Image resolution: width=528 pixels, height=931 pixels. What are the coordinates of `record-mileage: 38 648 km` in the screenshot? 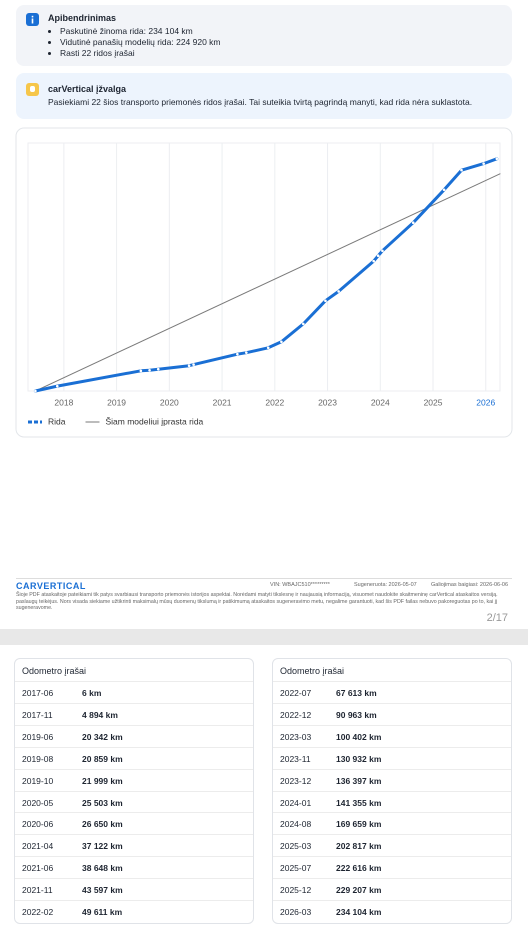 It's located at (102, 868).